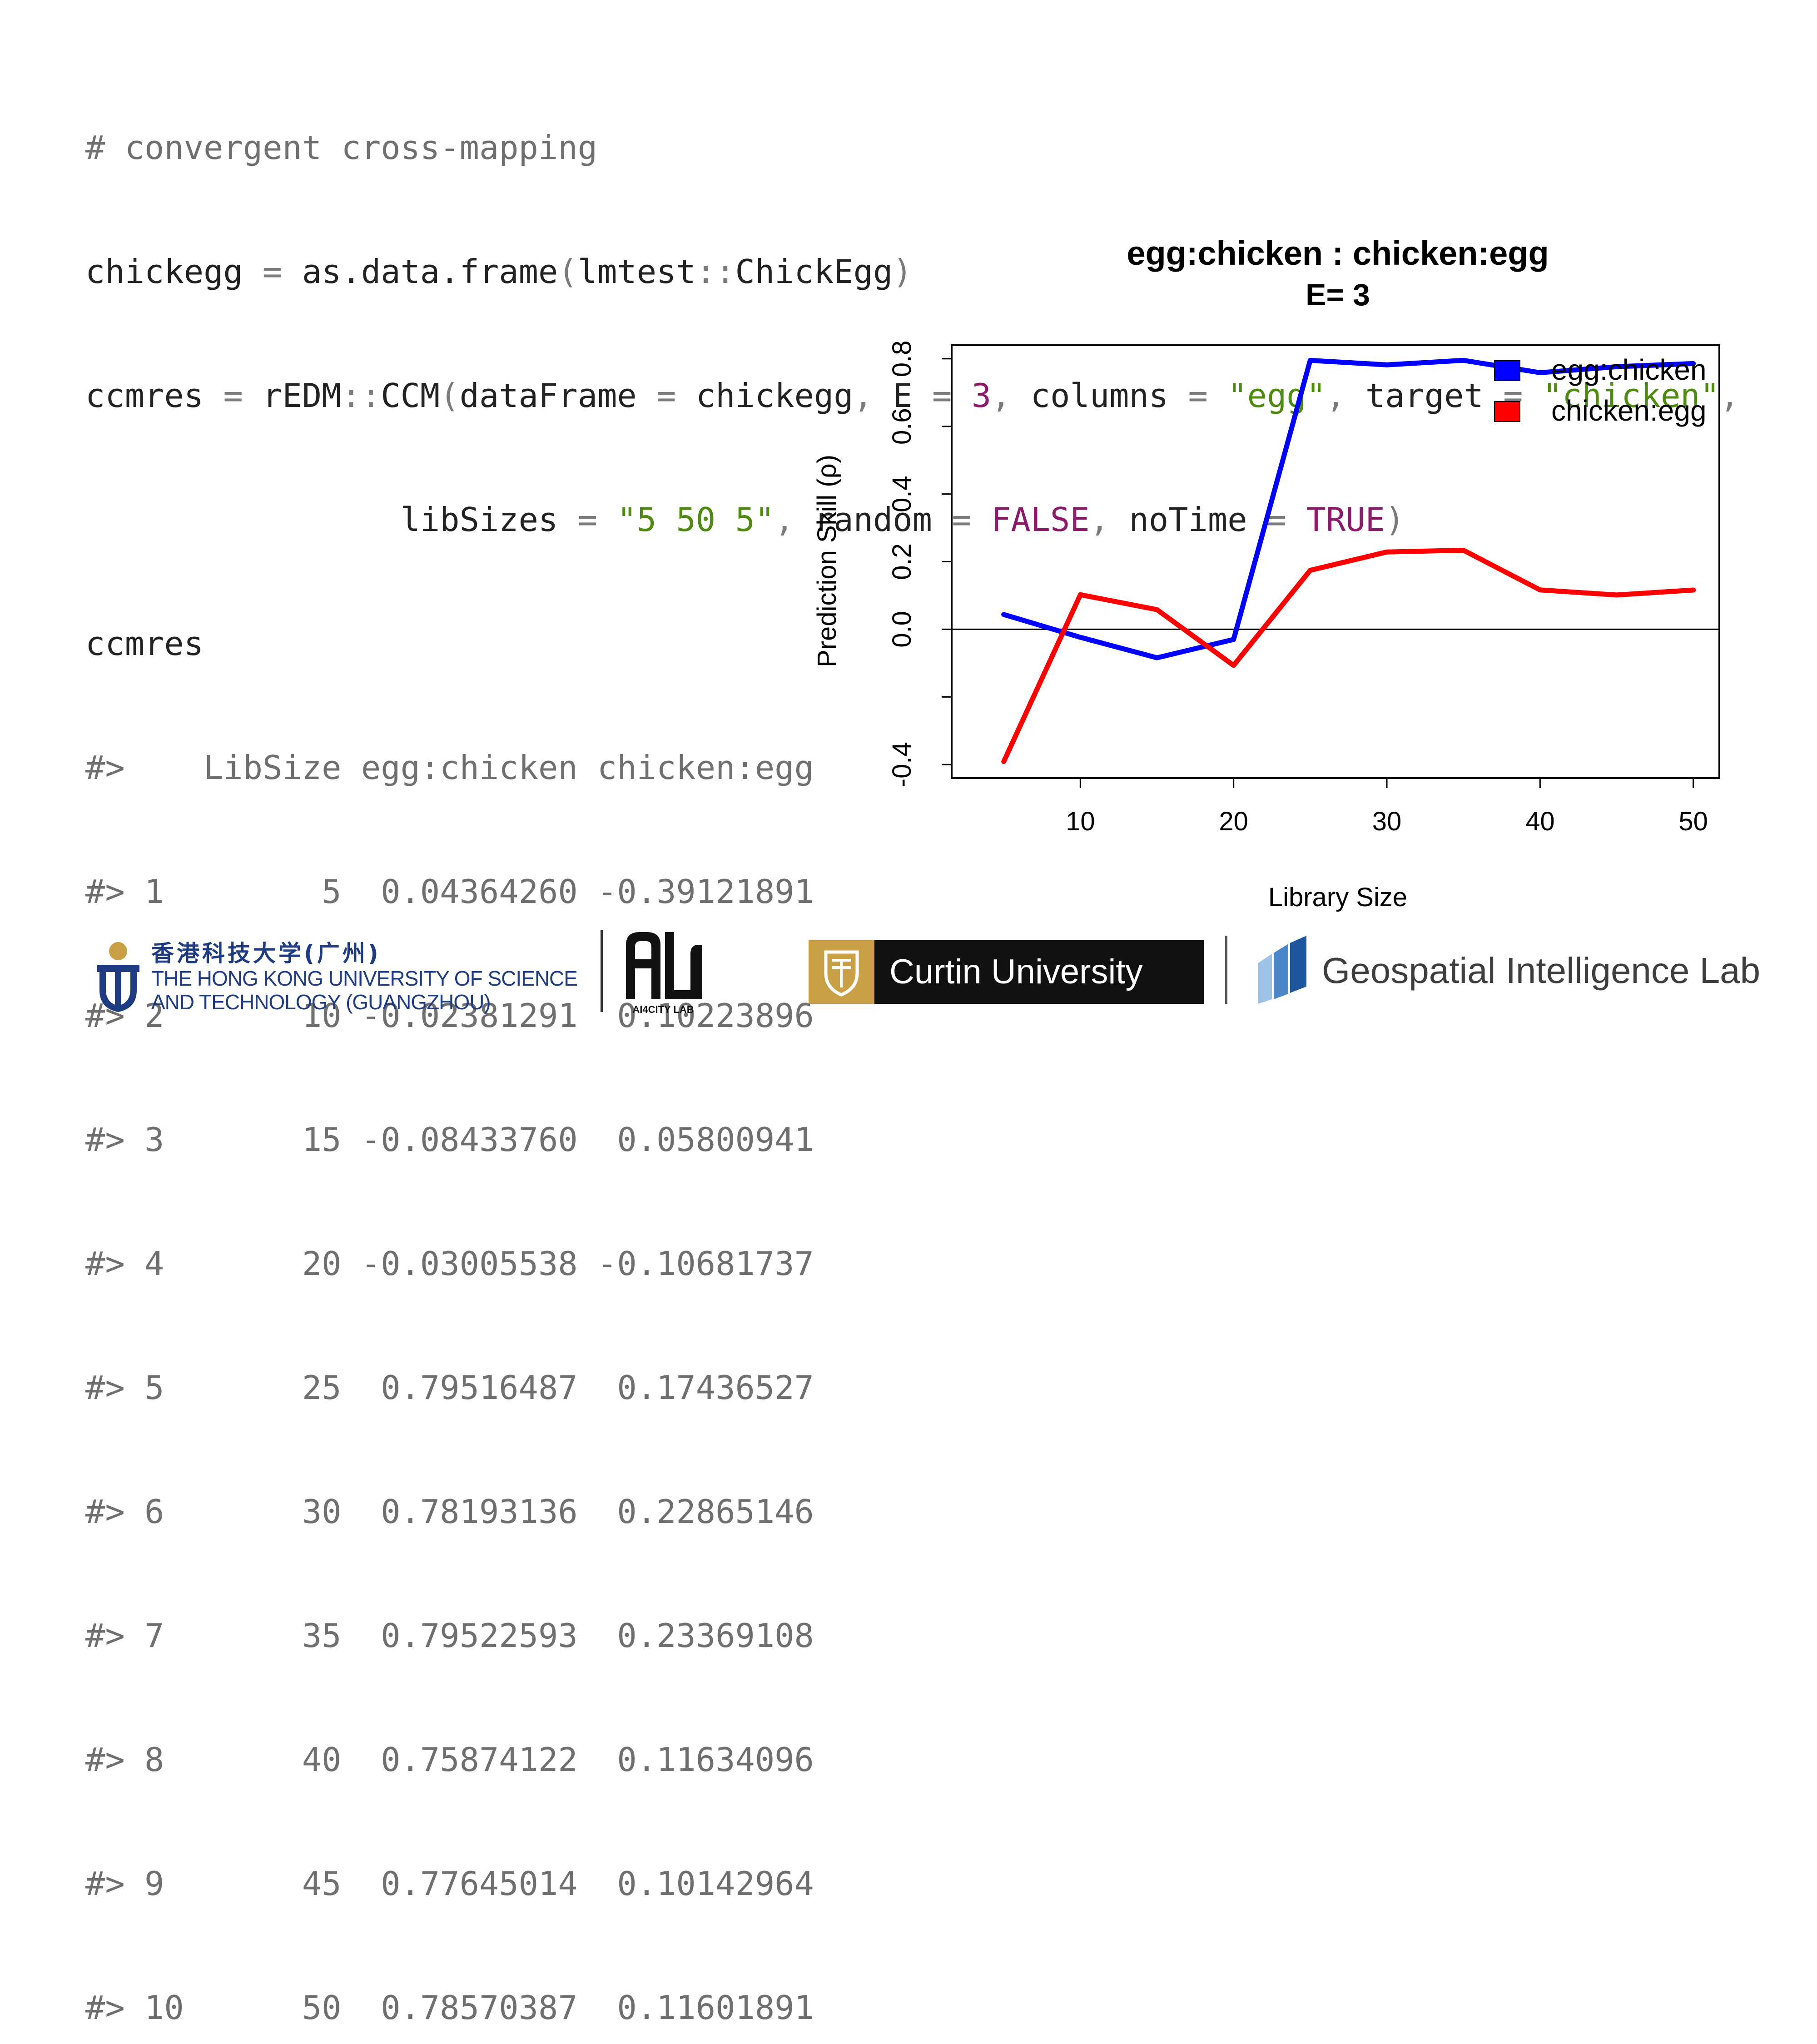  What do you see at coordinates (827, 561) in the screenshot?
I see `y-axis-label: Prediction Skill (ρ)` at bounding box center [827, 561].